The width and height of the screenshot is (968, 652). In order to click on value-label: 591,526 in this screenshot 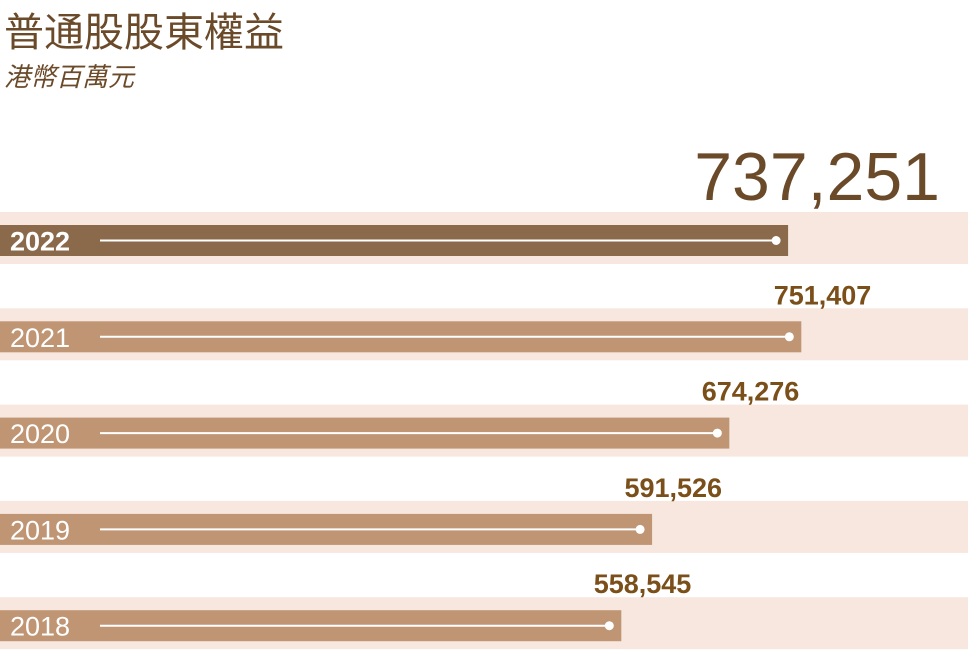, I will do `click(673, 488)`.